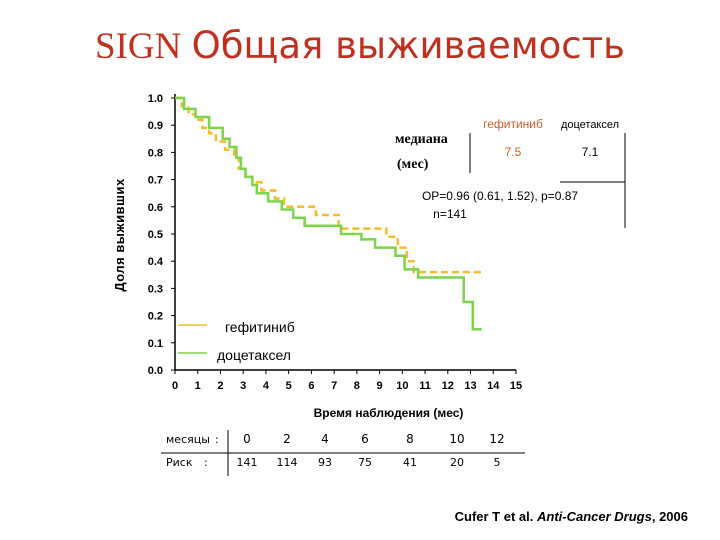 The image size is (720, 540). Describe the element at coordinates (155, 126) in the screenshot. I see `y-tick-label: 0.9` at that location.